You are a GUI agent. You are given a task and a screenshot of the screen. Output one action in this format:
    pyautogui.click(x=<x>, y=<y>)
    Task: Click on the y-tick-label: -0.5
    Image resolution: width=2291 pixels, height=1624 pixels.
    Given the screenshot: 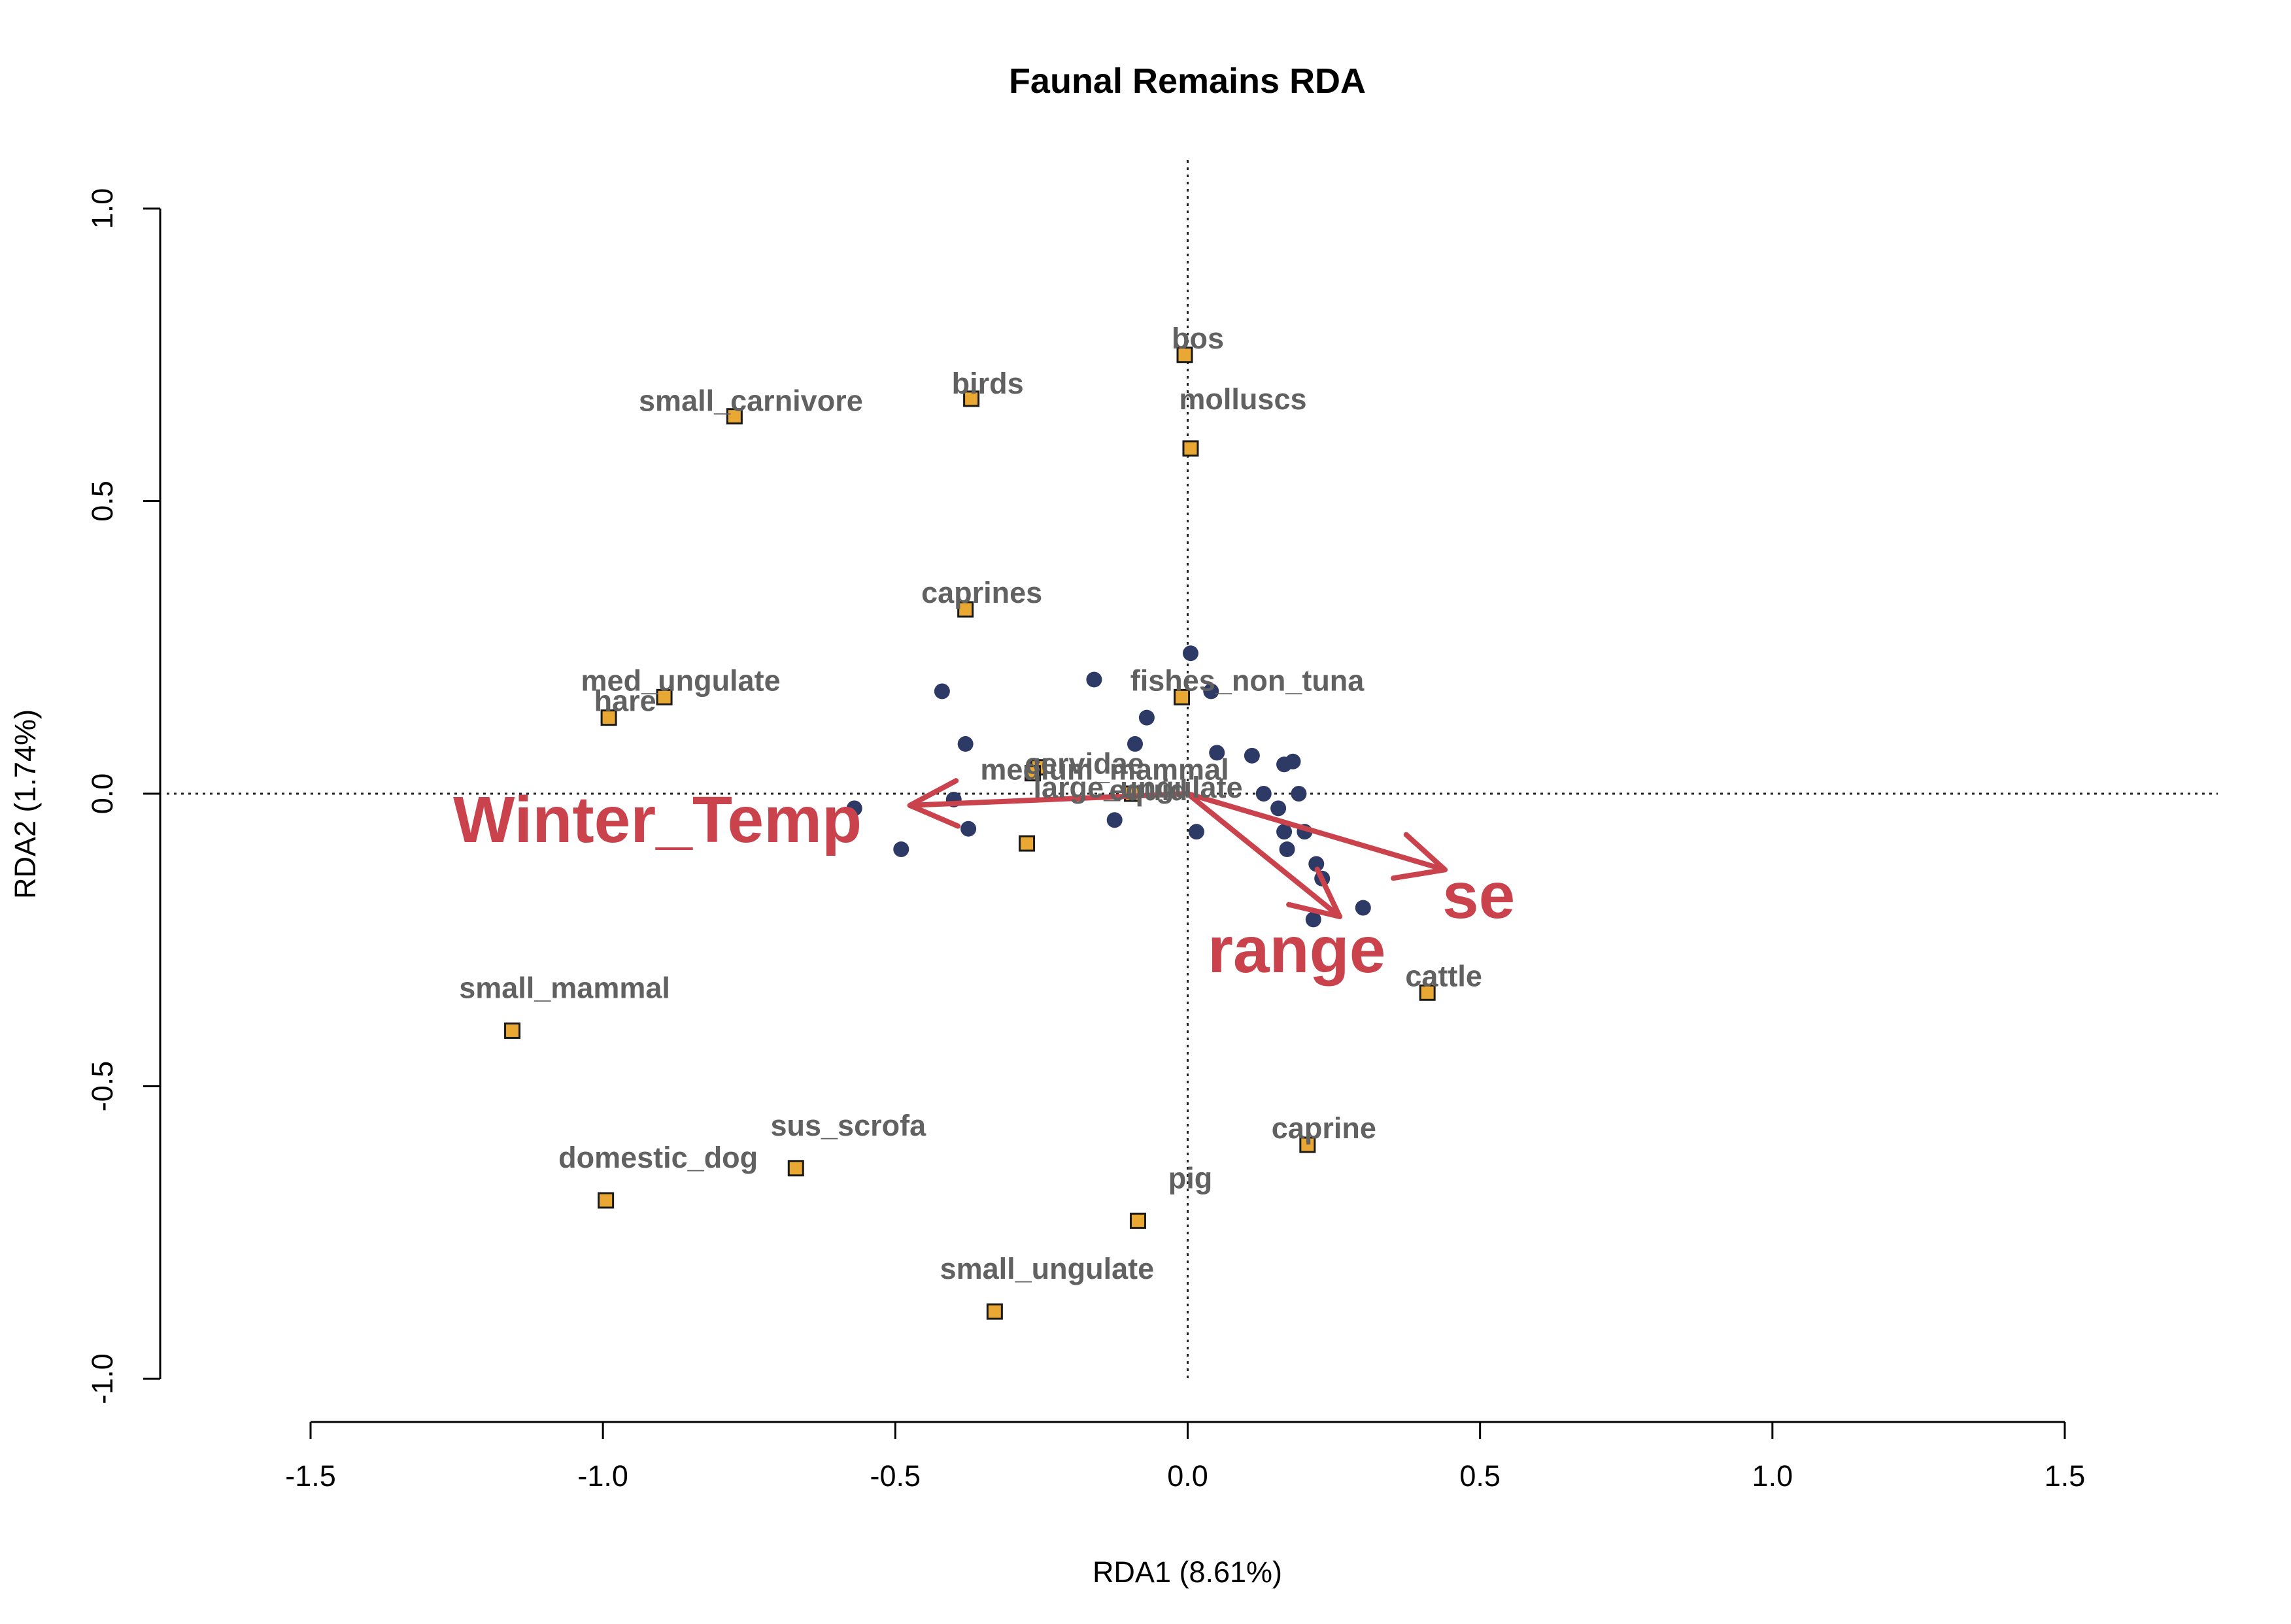 What is the action you would take?
    pyautogui.click(x=102, y=1086)
    